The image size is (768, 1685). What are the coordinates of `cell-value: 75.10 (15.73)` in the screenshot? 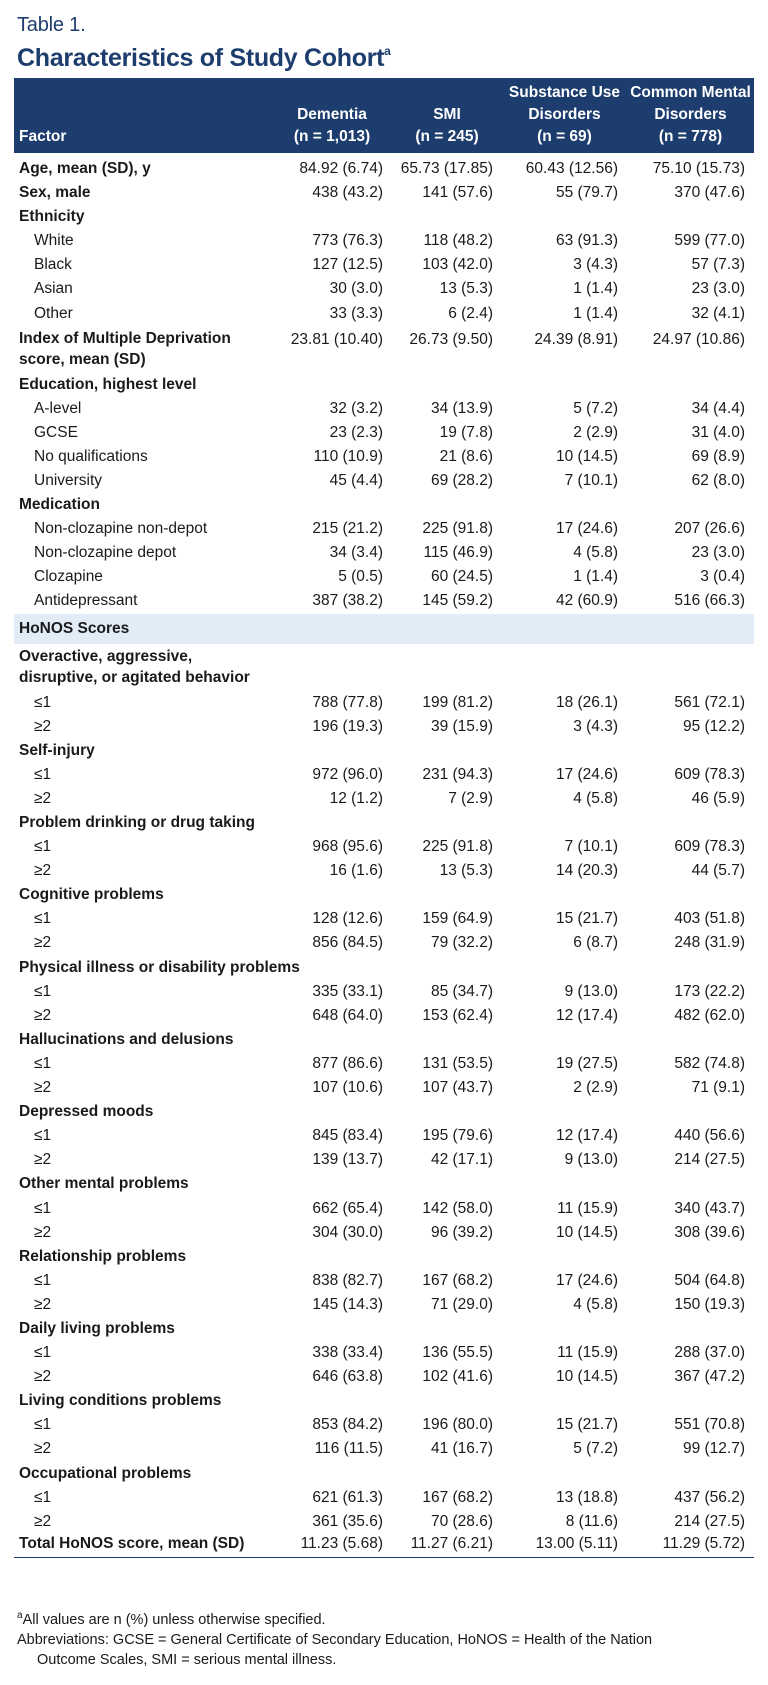 It's located at (698, 168).